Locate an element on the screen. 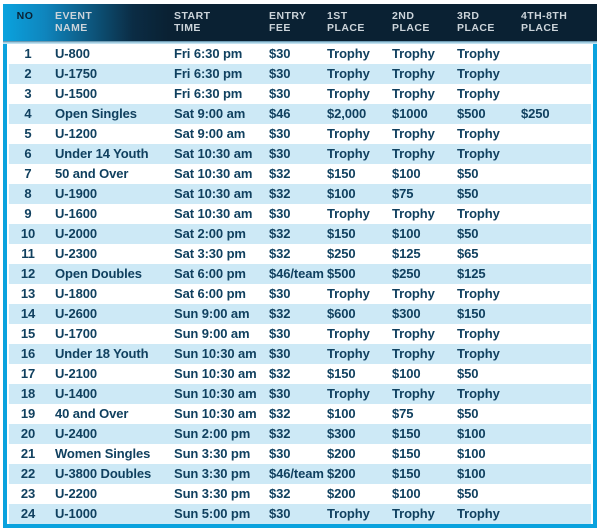 This screenshot has width=600, height=528. cell-event: Under 14 Youth is located at coordinates (102, 153).